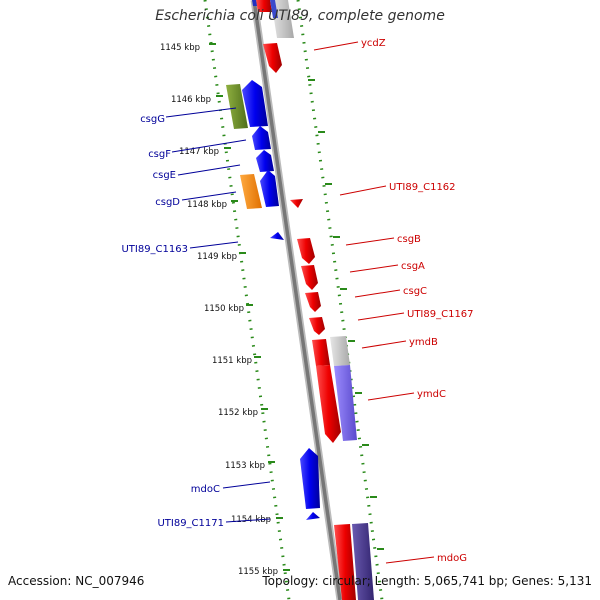  I want to click on gene-label-csgC: csgC, so click(415, 291).